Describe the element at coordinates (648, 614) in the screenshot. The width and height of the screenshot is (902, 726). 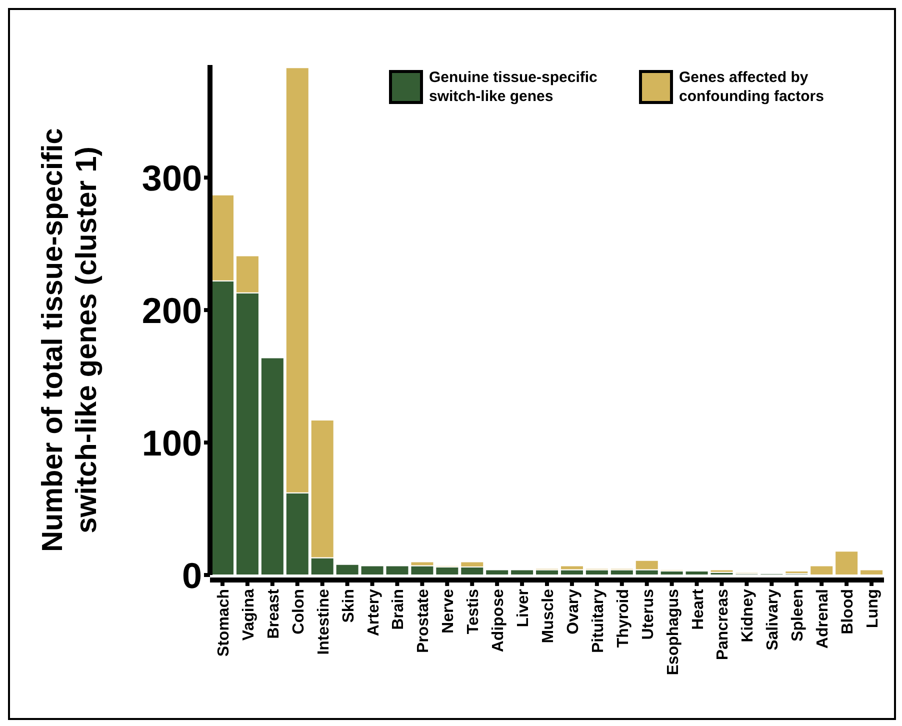
I see `x-tick-label: Uterus` at that location.